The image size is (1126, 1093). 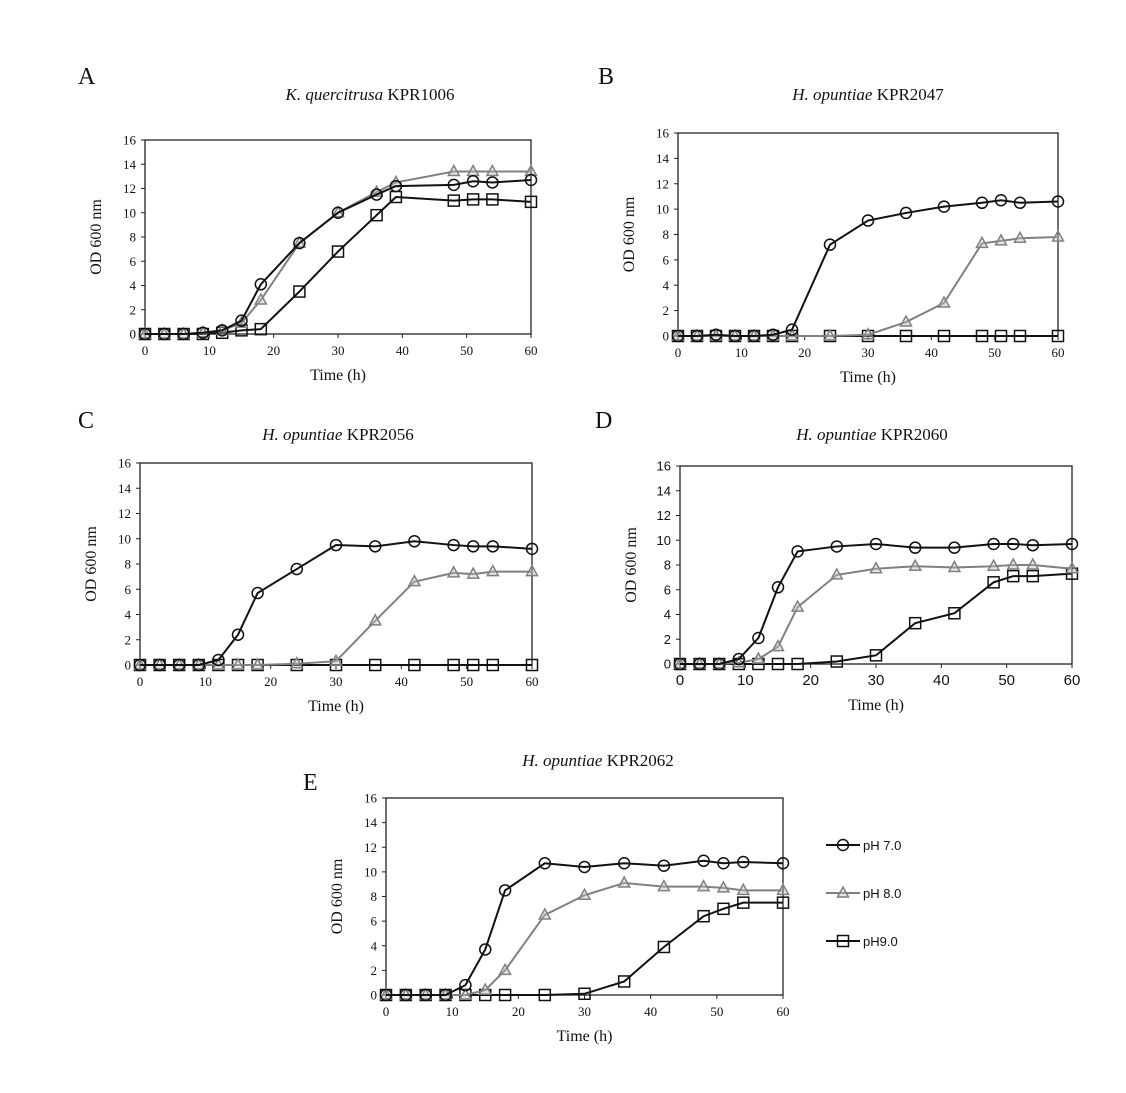 I want to click on series-ph7, so click(x=336, y=603).